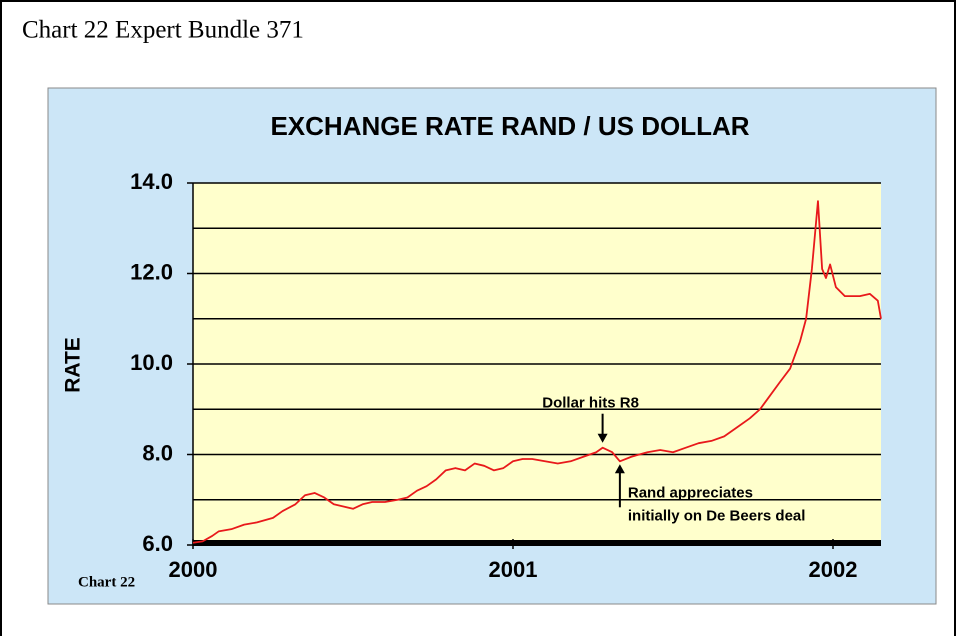 Image resolution: width=958 pixels, height=636 pixels. I want to click on annotation: Dollar hits R8, so click(590, 403).